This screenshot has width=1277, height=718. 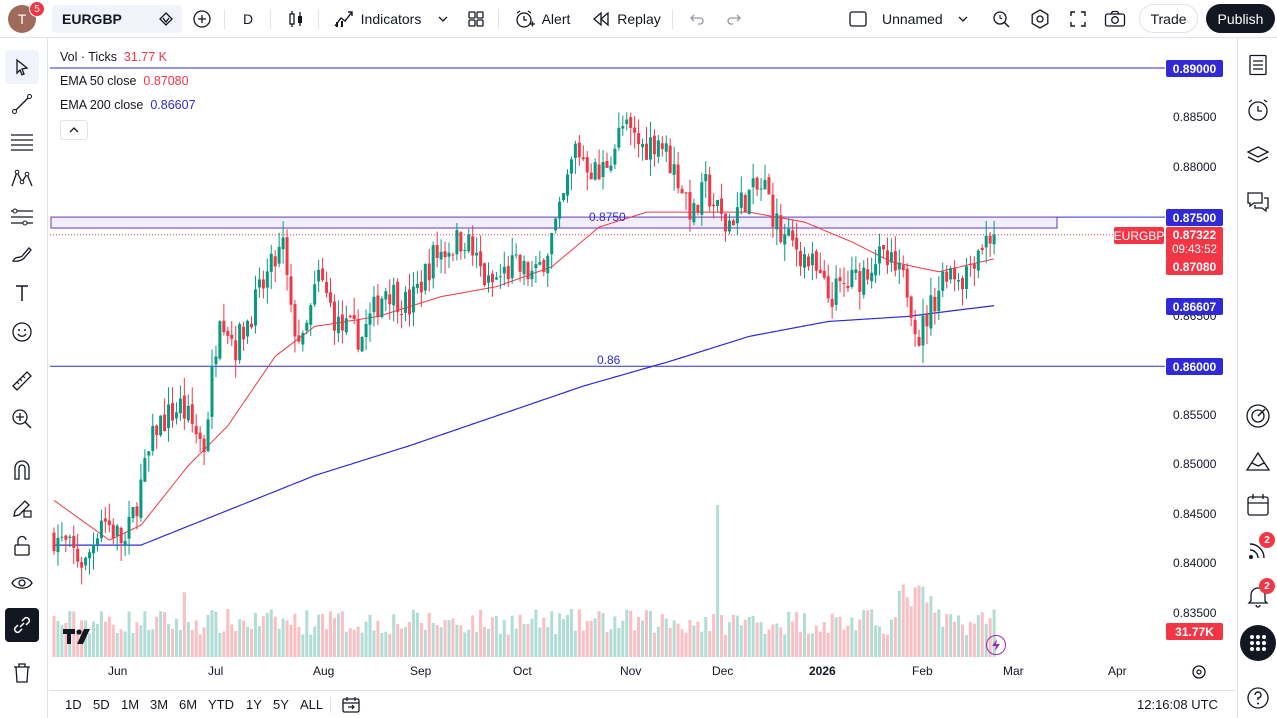 I want to click on ema200-legend-label: EMA 200 close, so click(x=102, y=105).